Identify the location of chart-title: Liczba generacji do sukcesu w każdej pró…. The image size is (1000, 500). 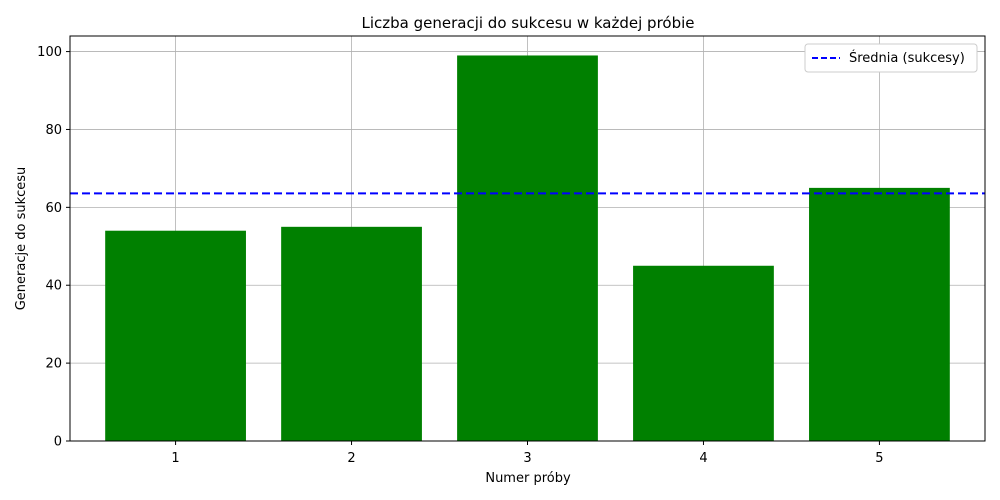
(527, 23).